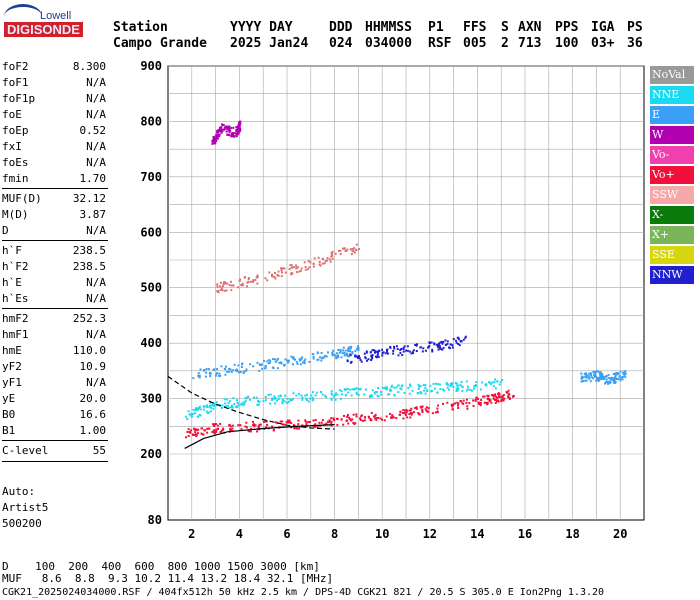 Image resolution: width=700 pixels, height=600 pixels. Describe the element at coordinates (15, 318) in the screenshot. I see `param-label: hmF2` at that location.